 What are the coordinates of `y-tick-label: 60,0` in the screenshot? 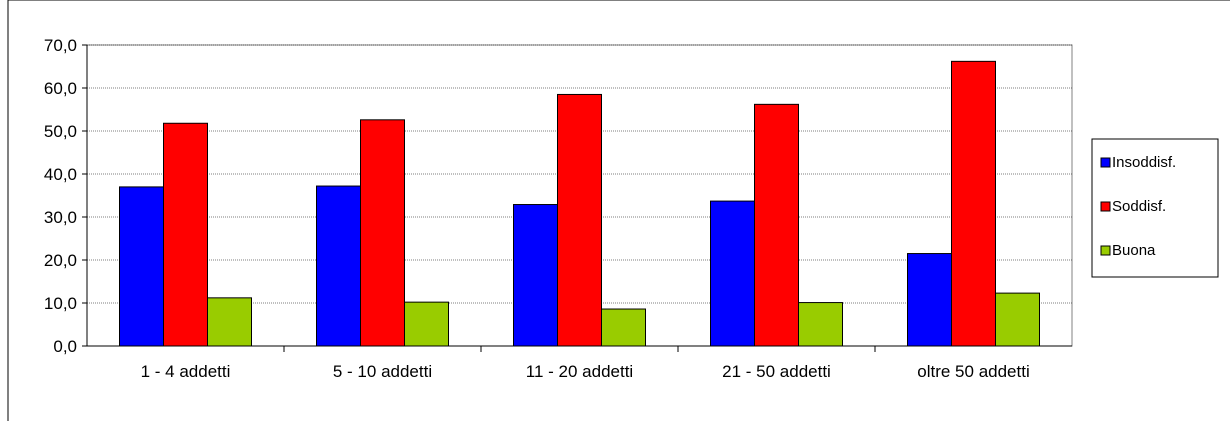 It's located at (60, 88).